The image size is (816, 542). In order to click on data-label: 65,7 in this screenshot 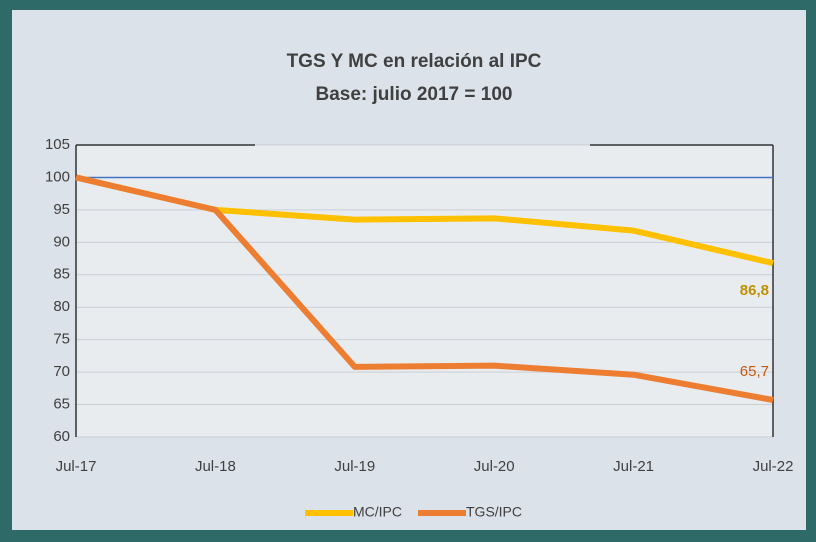, I will do `click(754, 371)`.